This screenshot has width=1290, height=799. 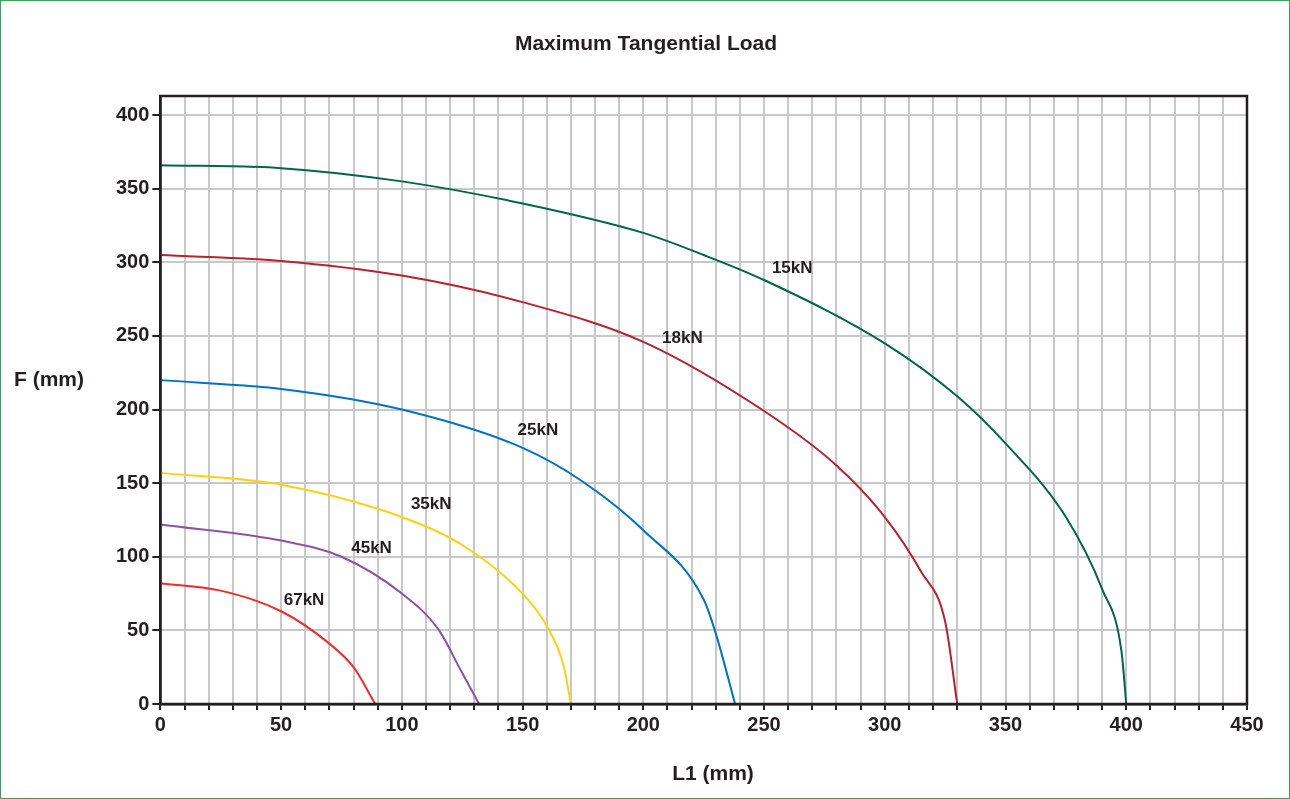 I want to click on y-tick-label: 300, so click(x=132, y=260).